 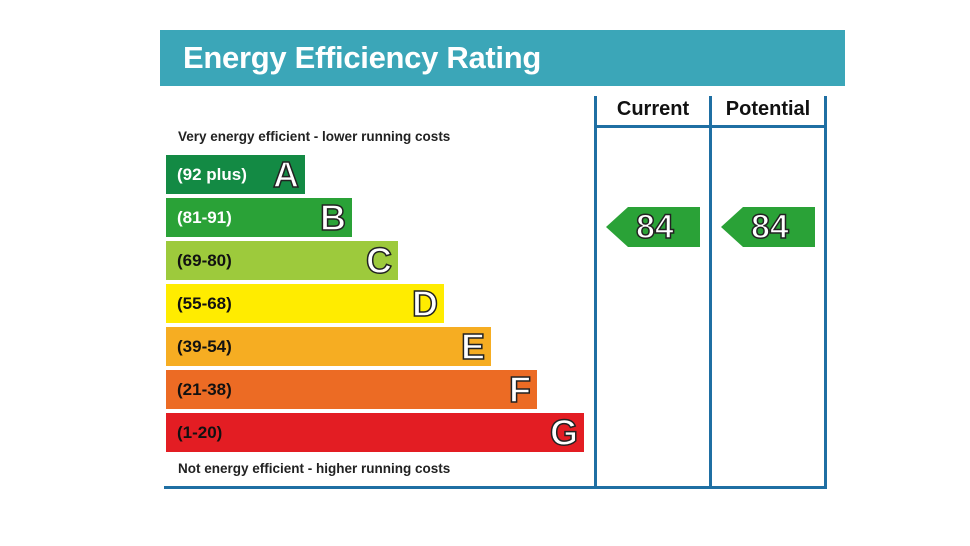 What do you see at coordinates (473, 346) in the screenshot?
I see `band-letter: E` at bounding box center [473, 346].